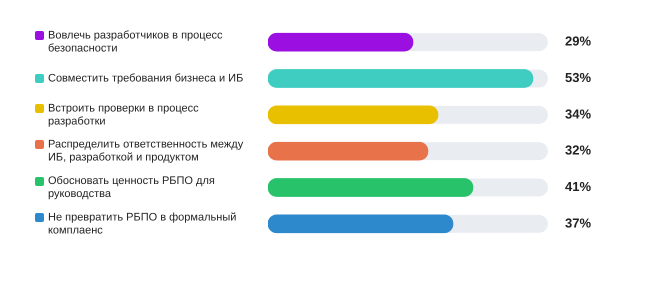  I want to click on data-label: 34%, so click(578, 114).